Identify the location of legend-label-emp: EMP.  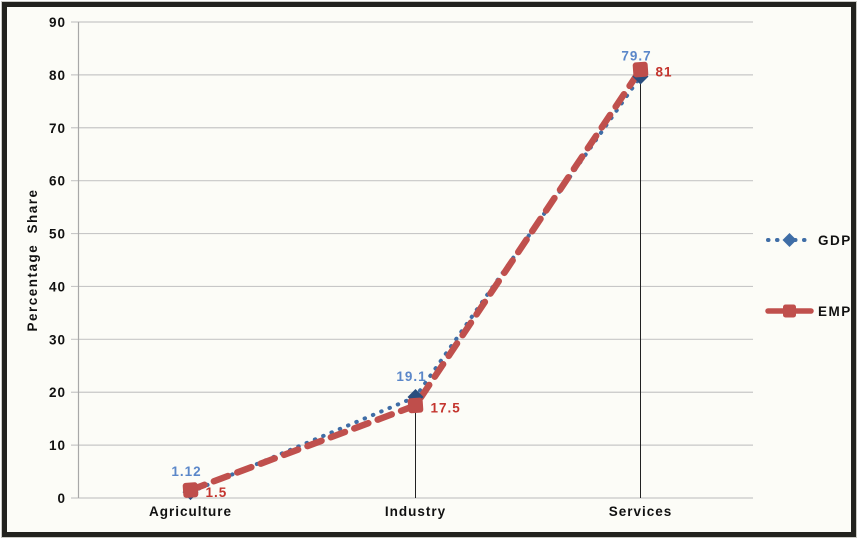
(835, 311).